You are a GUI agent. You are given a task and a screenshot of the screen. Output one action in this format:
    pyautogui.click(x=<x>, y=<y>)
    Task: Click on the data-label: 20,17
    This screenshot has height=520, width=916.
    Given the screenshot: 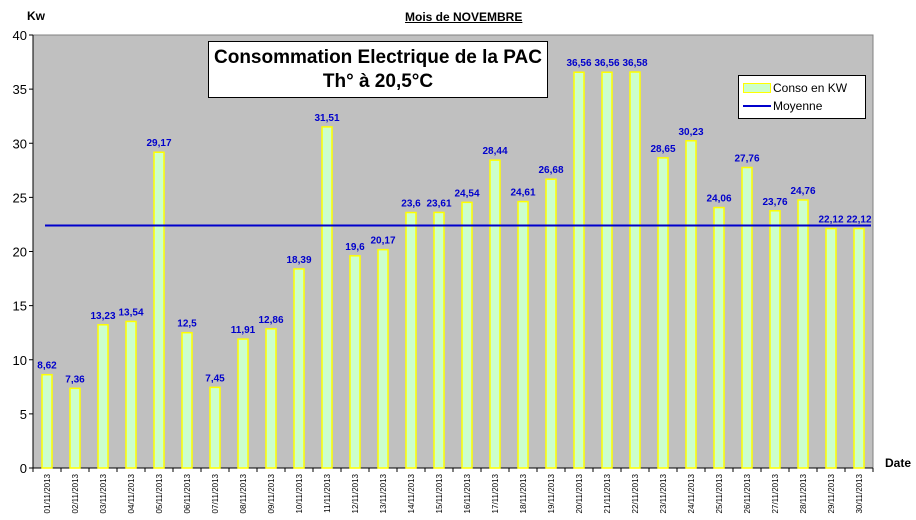 What is the action you would take?
    pyautogui.click(x=382, y=241)
    